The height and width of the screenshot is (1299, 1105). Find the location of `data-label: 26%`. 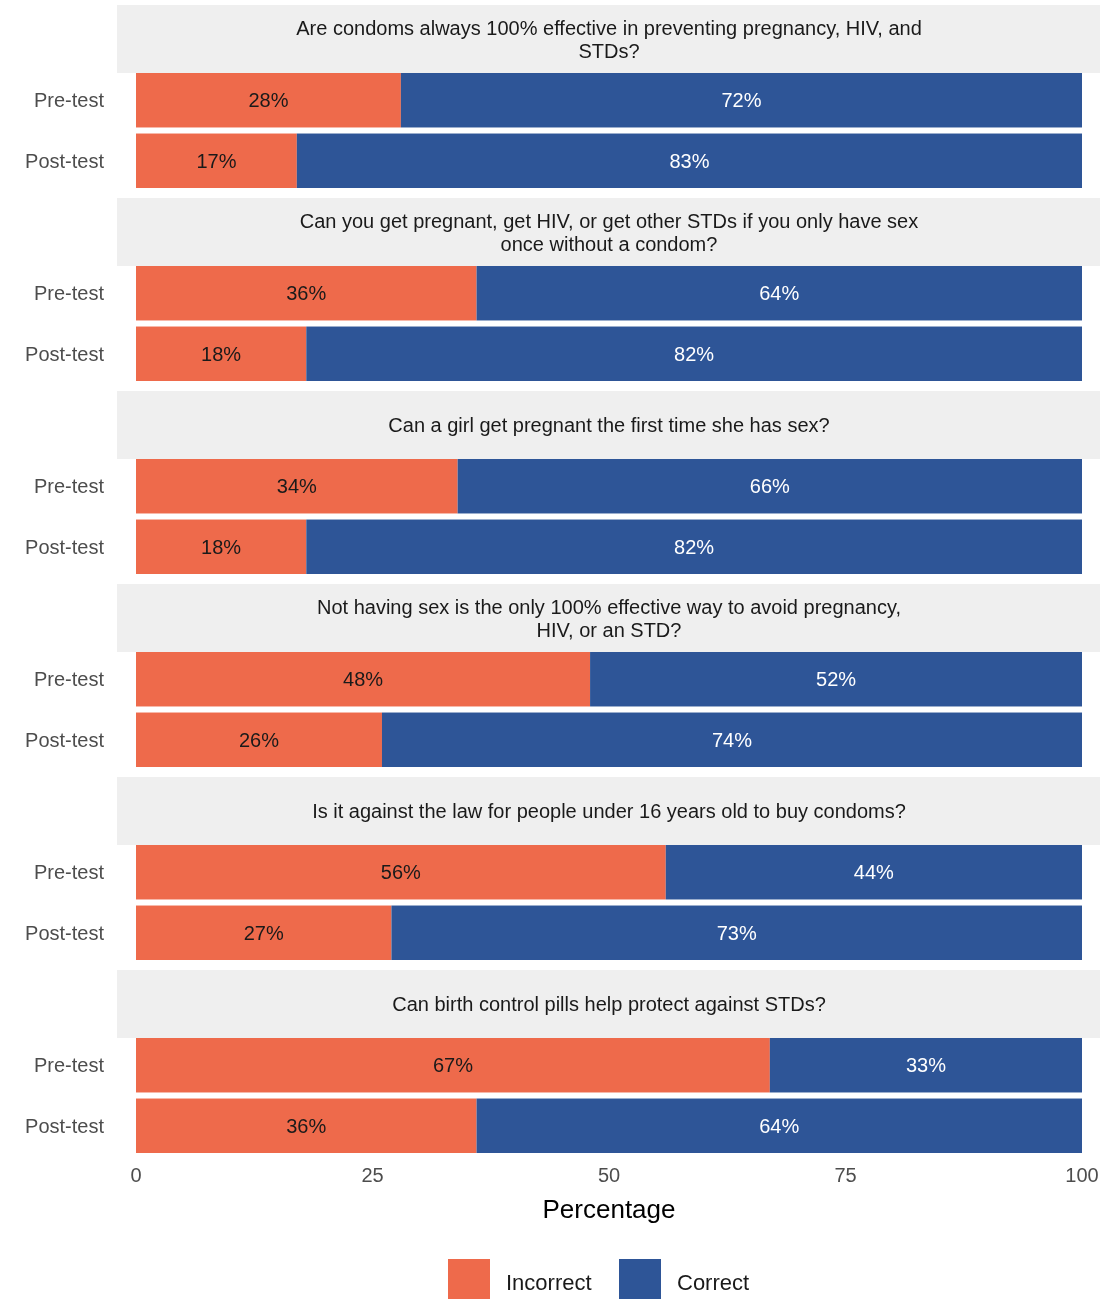

data-label: 26% is located at coordinates (259, 739).